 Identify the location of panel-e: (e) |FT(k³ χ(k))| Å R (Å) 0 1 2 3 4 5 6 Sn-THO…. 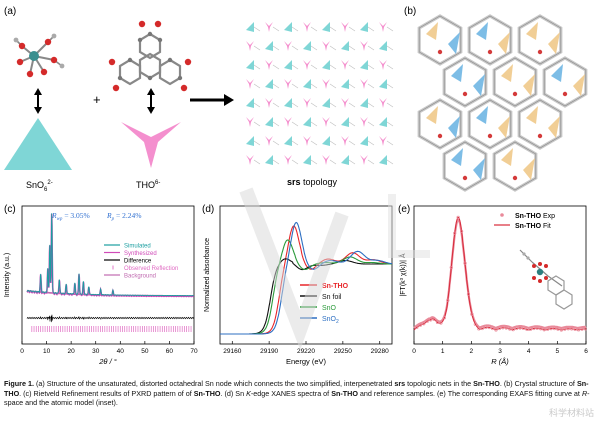
(493, 285).